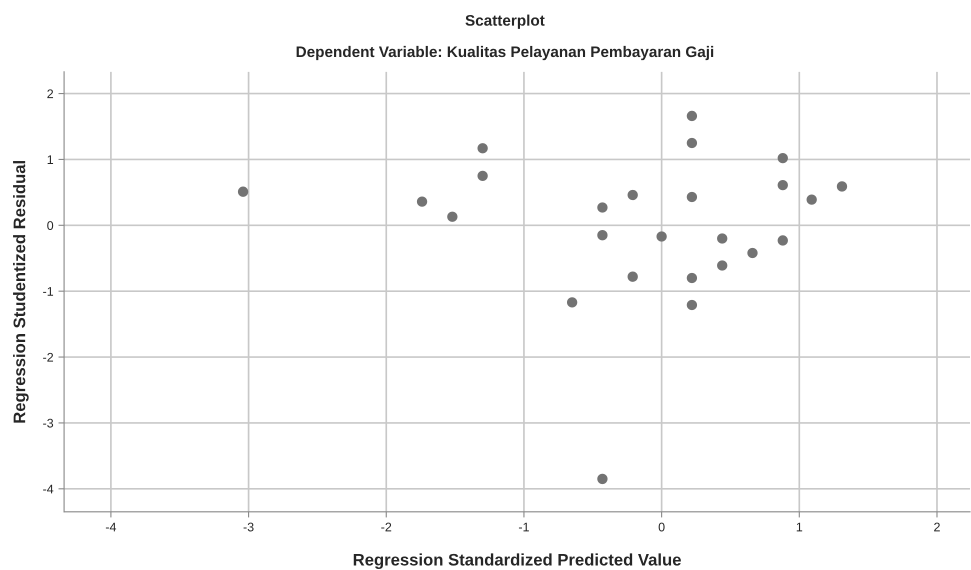  I want to click on y-tick-label: -3, so click(48, 423).